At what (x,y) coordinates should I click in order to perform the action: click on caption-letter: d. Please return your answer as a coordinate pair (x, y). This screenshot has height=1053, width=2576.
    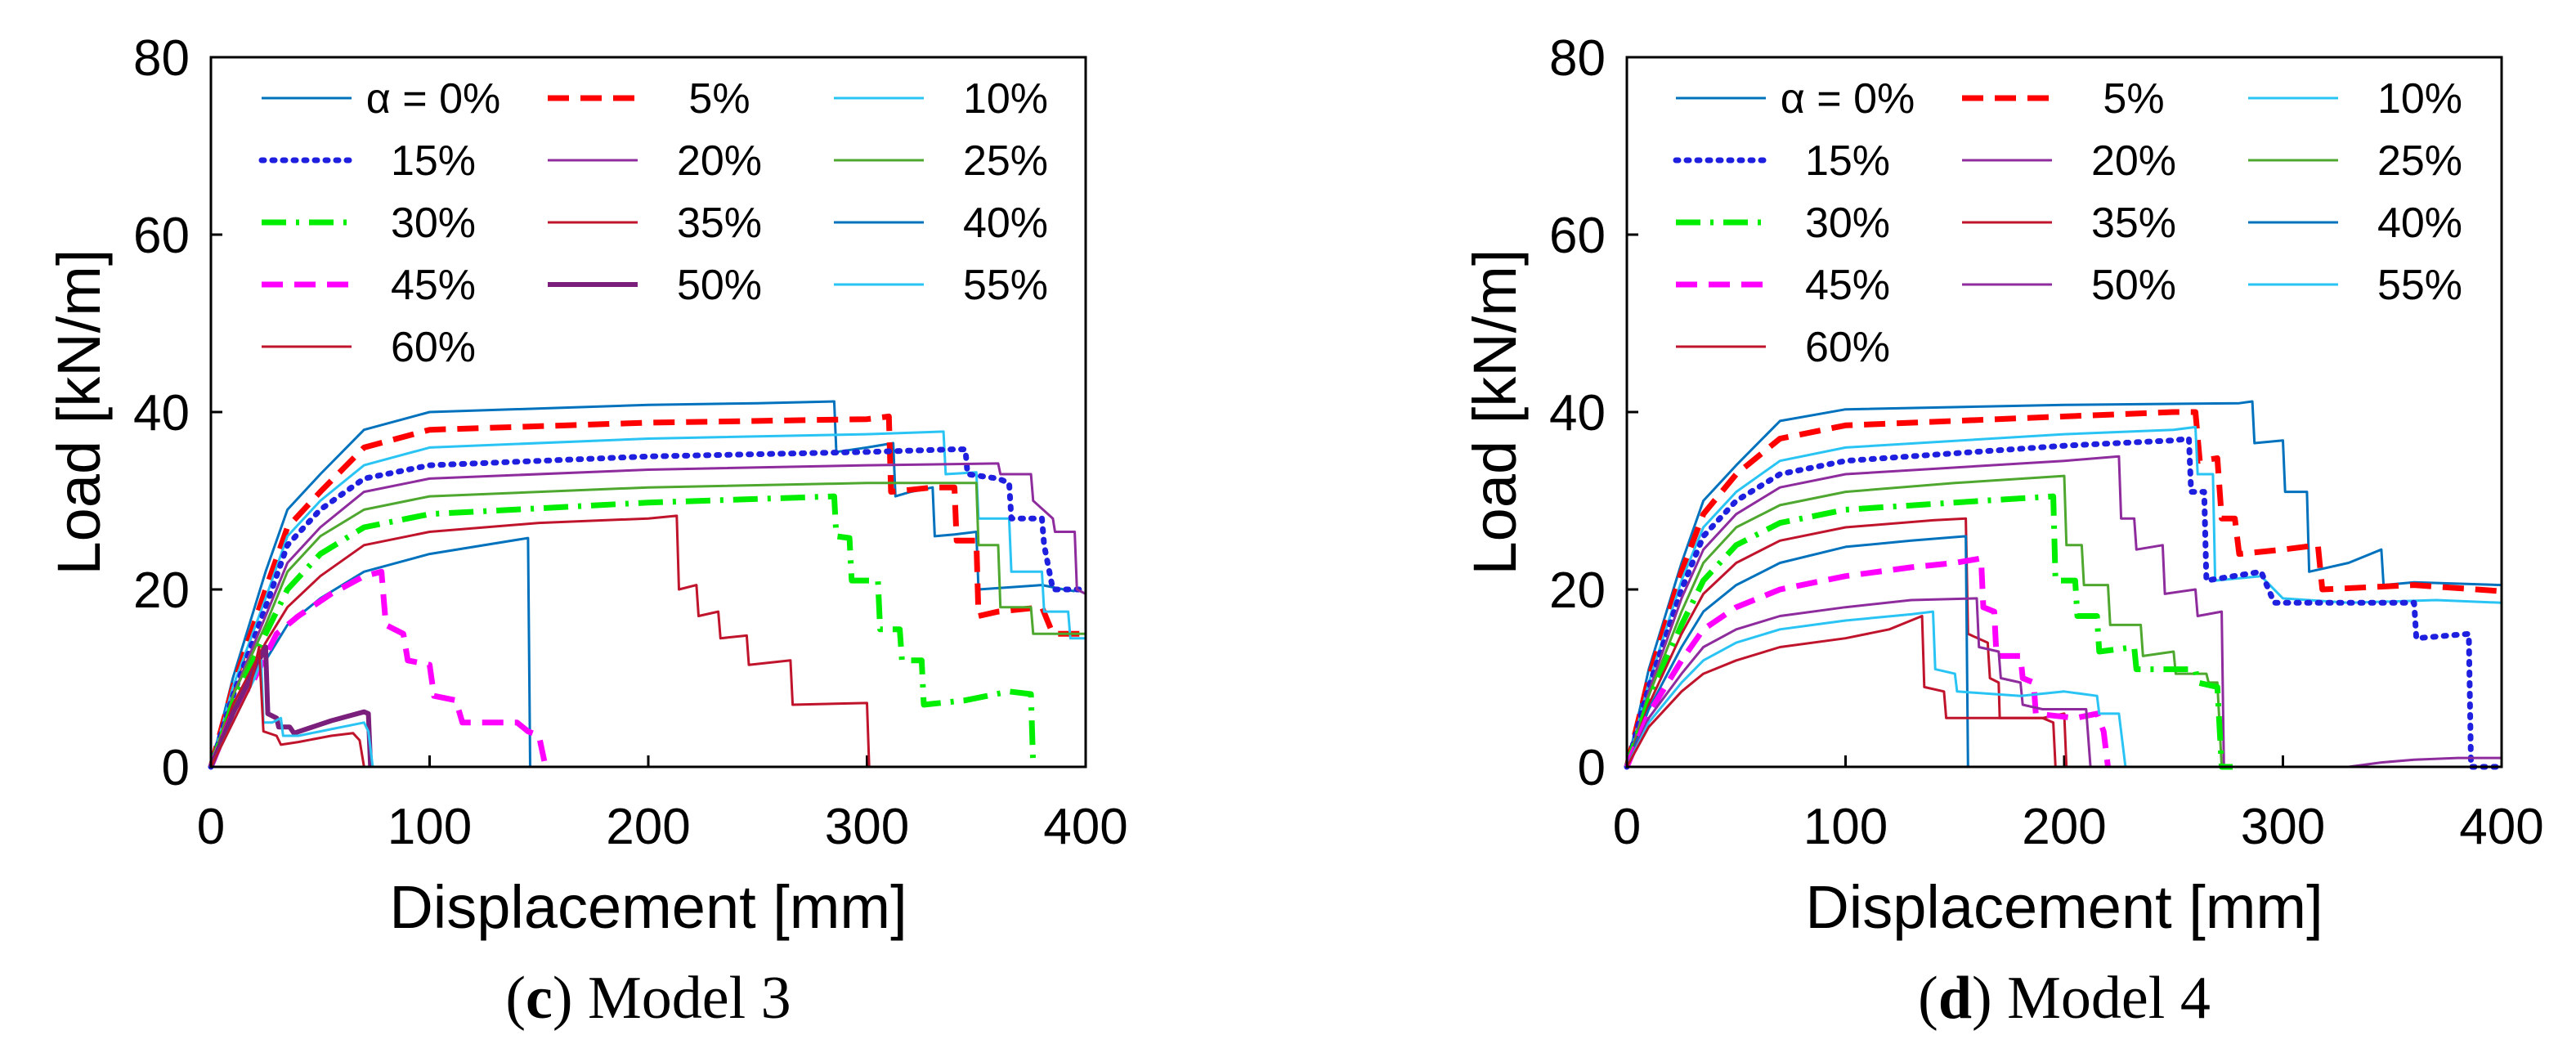
    Looking at the image, I should click on (1955, 998).